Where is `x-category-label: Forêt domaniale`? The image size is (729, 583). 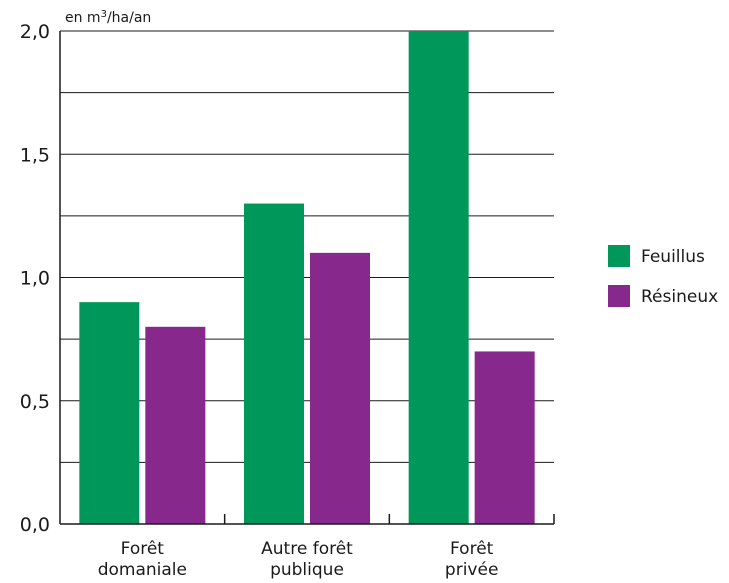
x-category-label: Forêt domaniale is located at coordinates (142, 559).